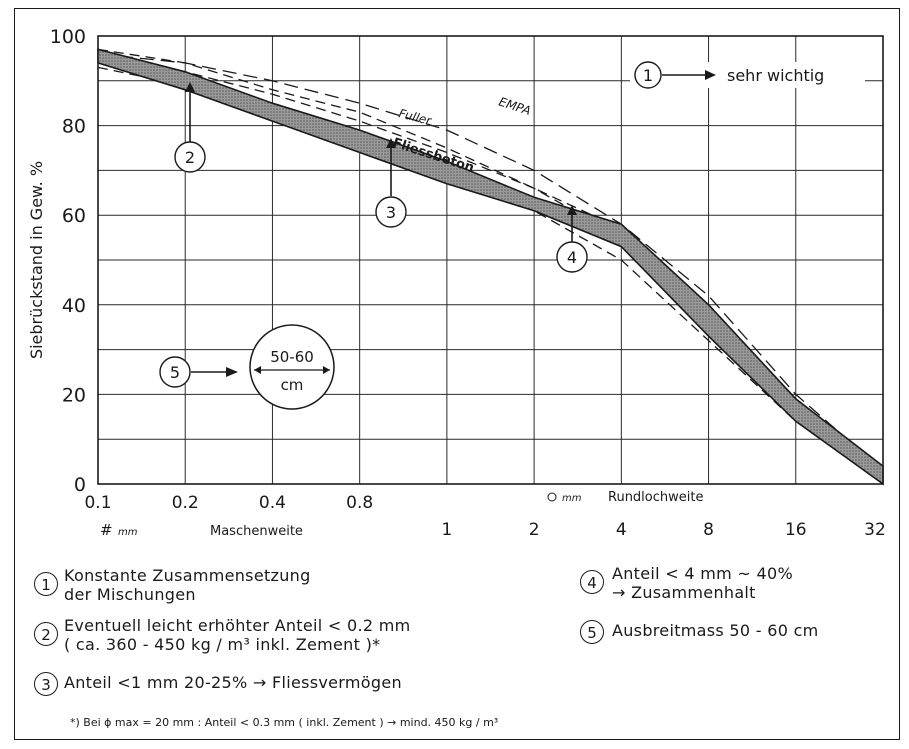  I want to click on y-tick-label: 0, so click(80, 485).